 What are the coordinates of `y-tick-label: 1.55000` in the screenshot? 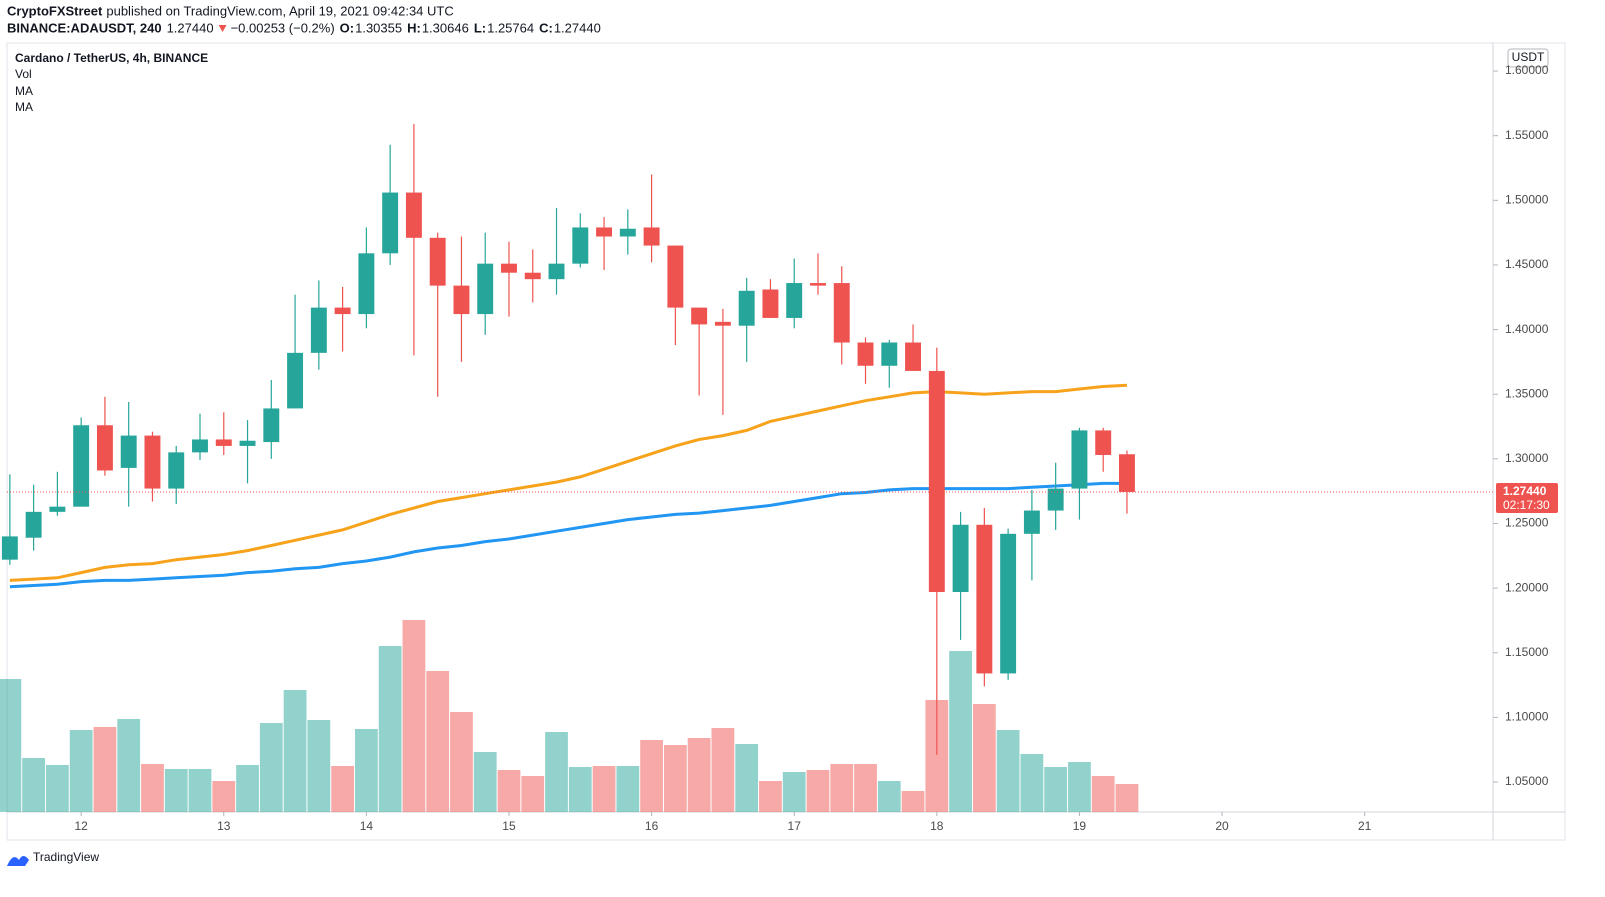 It's located at (1527, 135).